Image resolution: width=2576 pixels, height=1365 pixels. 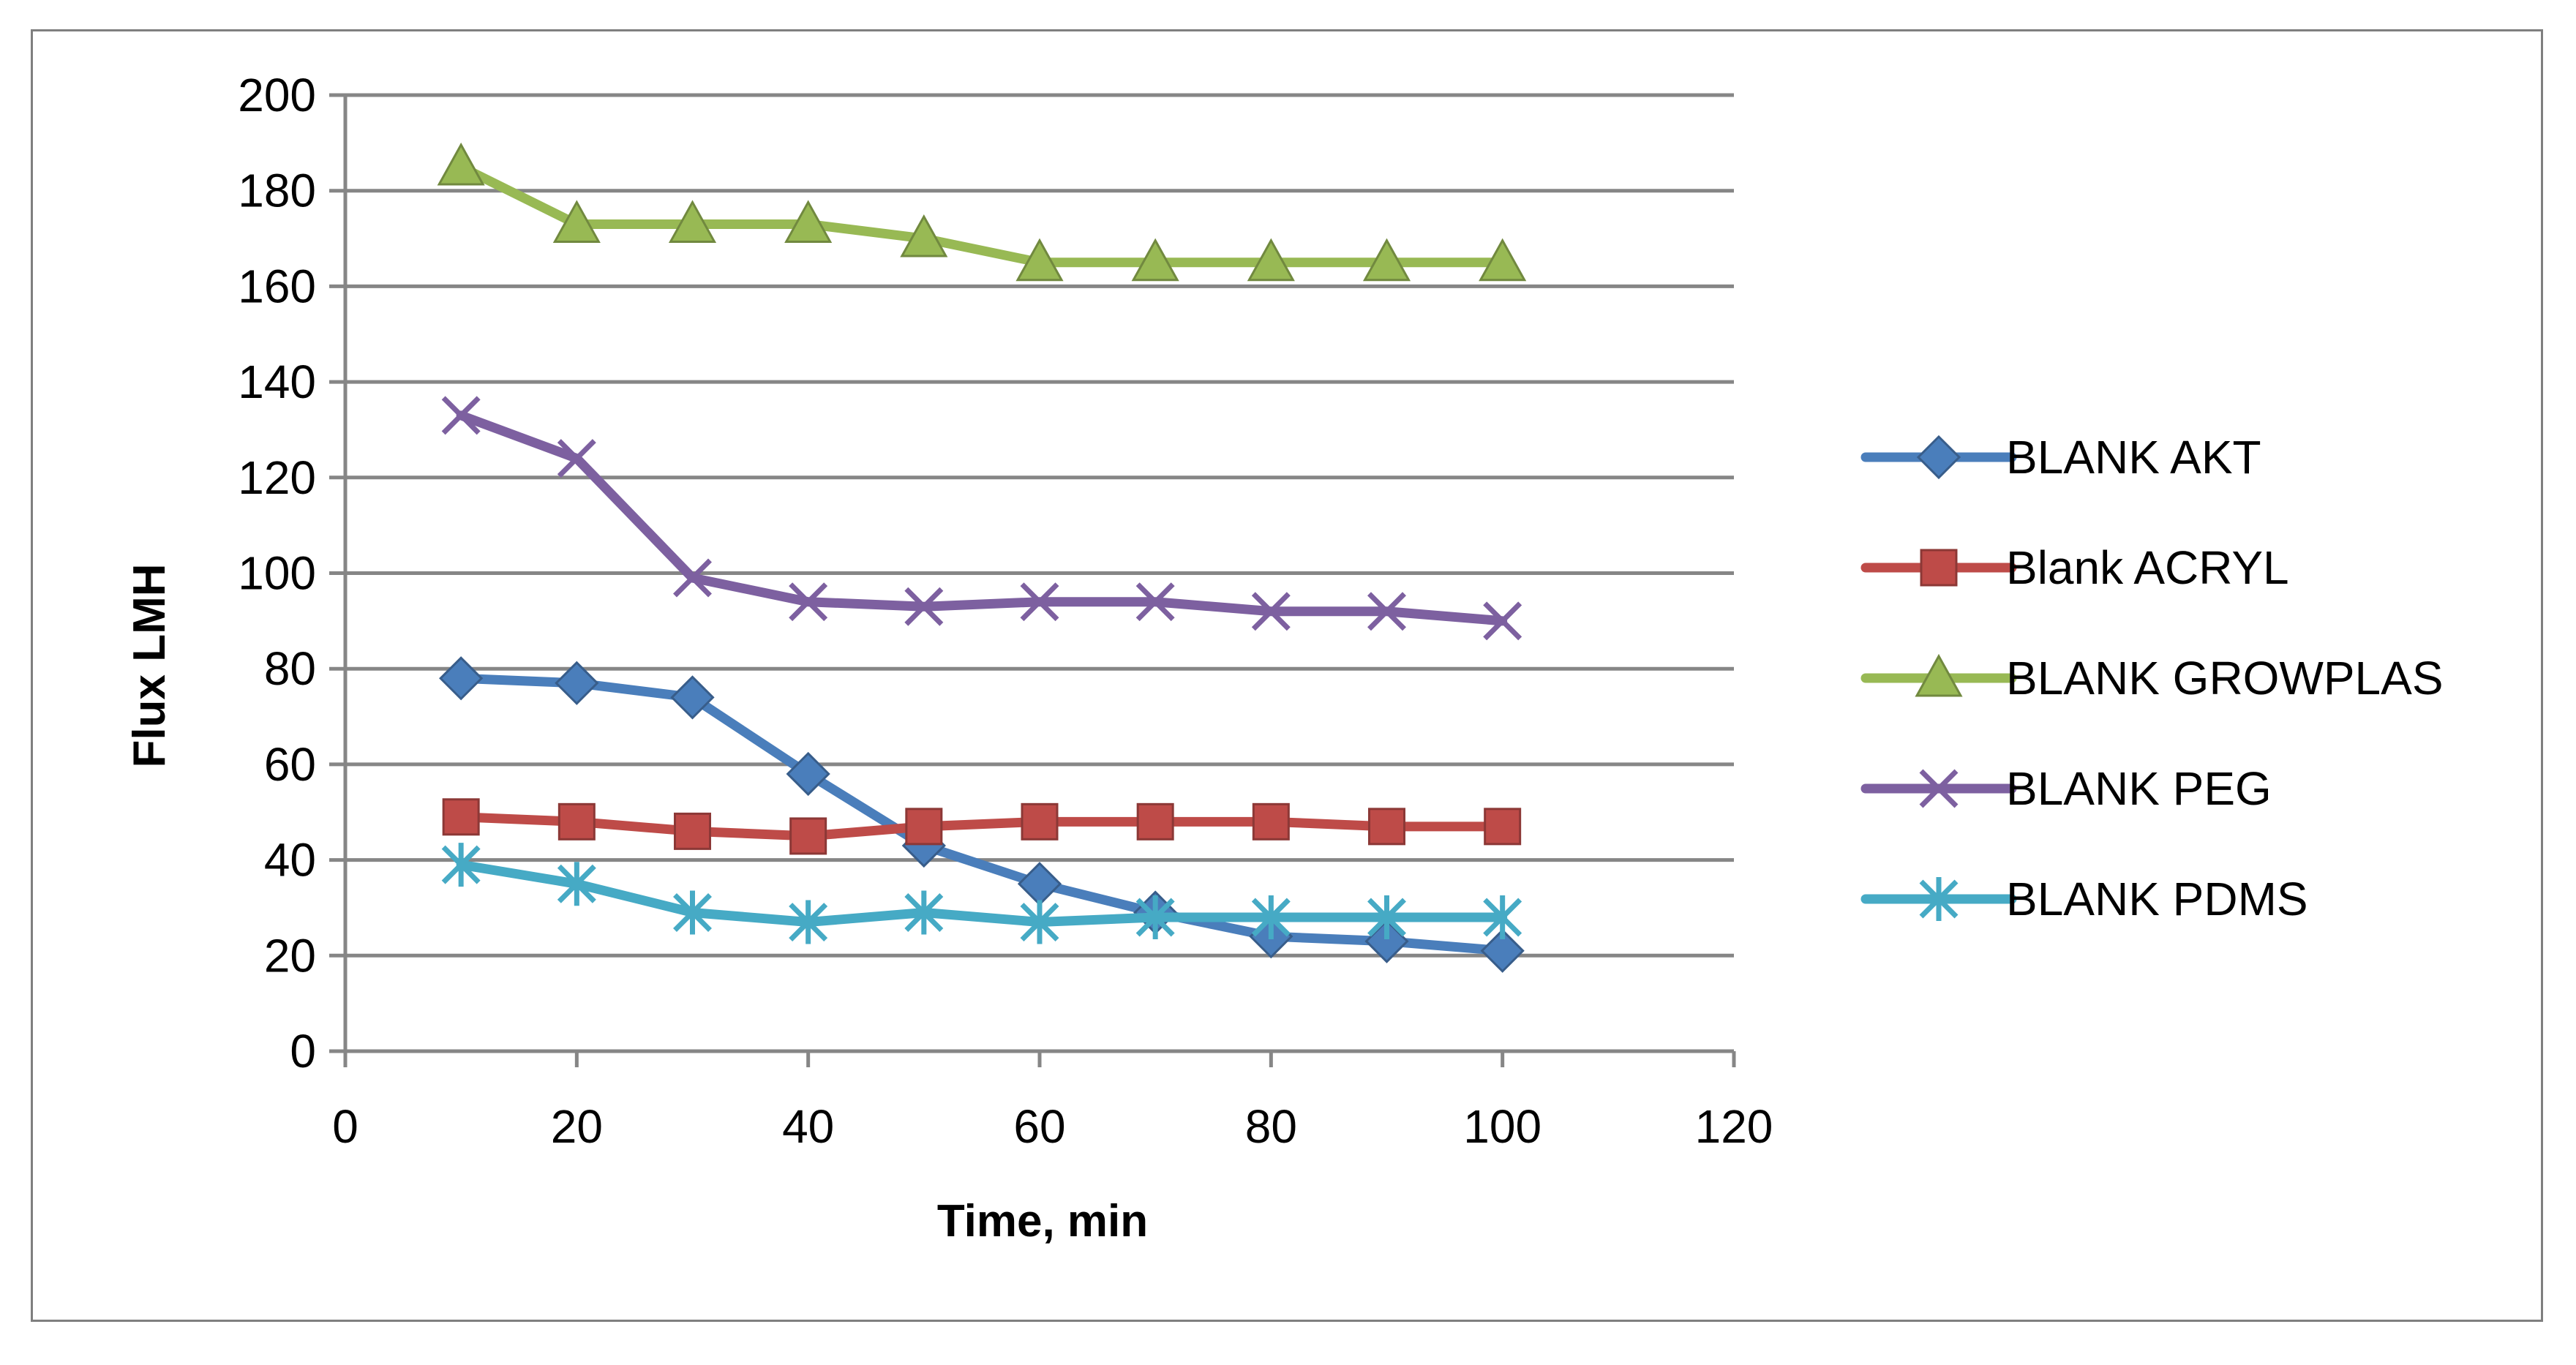 I want to click on series-blank-acryl, so click(x=982, y=827).